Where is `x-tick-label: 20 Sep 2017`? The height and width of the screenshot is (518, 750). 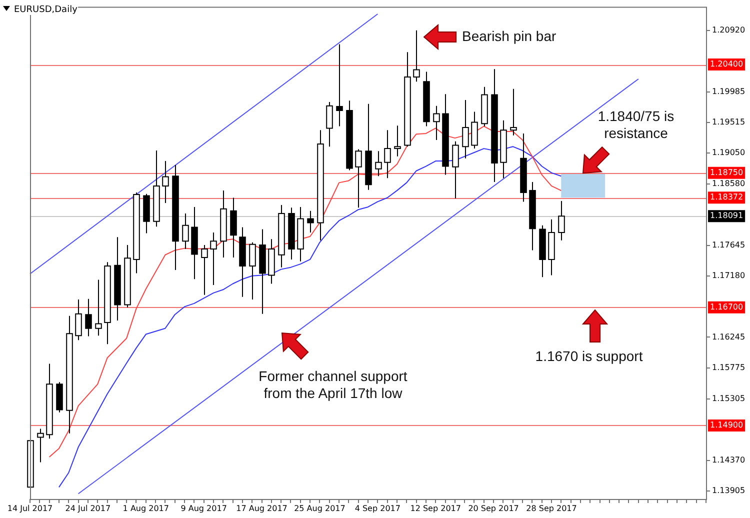
x-tick-label: 20 Sep 2017 is located at coordinates (493, 508).